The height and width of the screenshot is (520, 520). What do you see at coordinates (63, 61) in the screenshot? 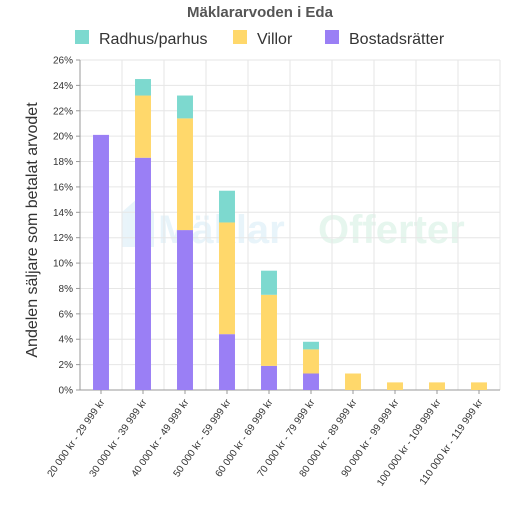
I see `y-tick-label: 26%` at bounding box center [63, 61].